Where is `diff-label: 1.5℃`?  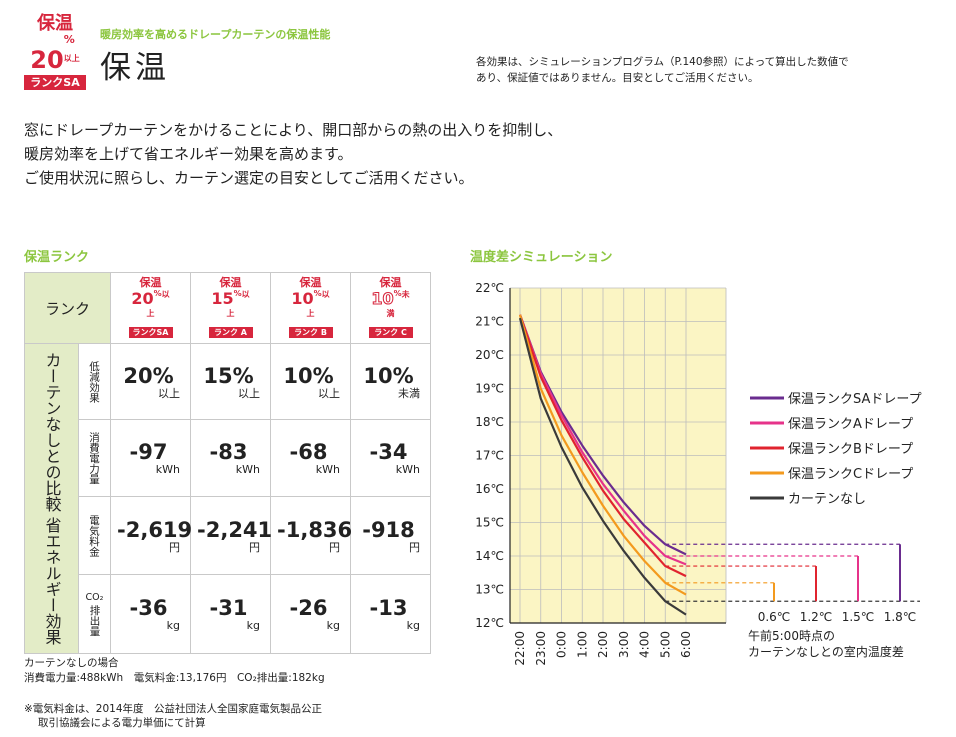 diff-label: 1.5℃ is located at coordinates (858, 617).